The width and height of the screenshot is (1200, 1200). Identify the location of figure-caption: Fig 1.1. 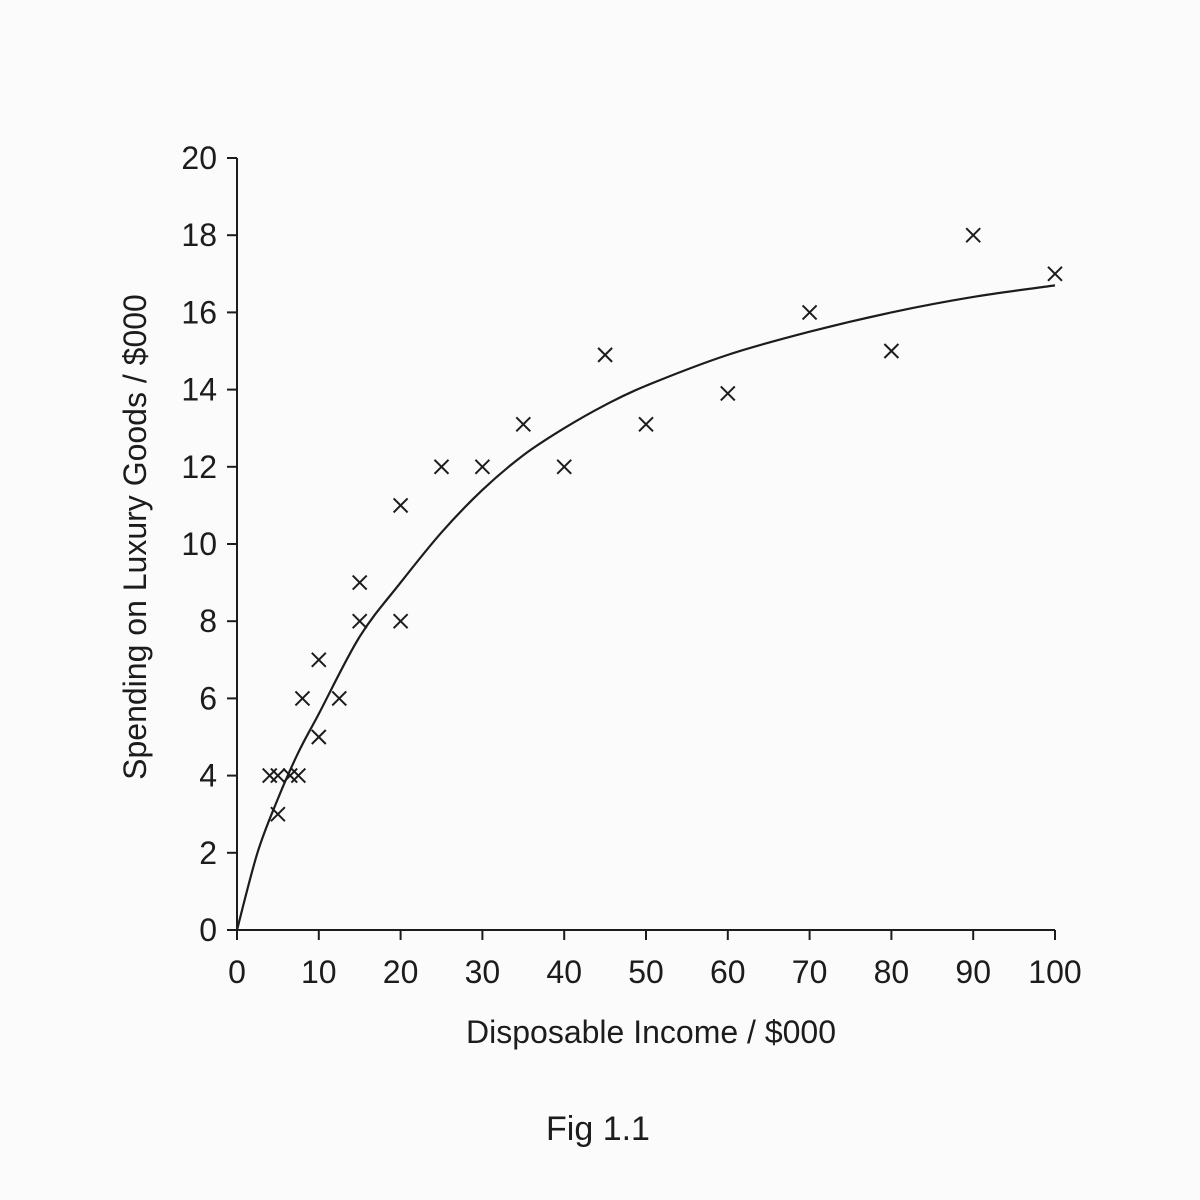
(598, 1129).